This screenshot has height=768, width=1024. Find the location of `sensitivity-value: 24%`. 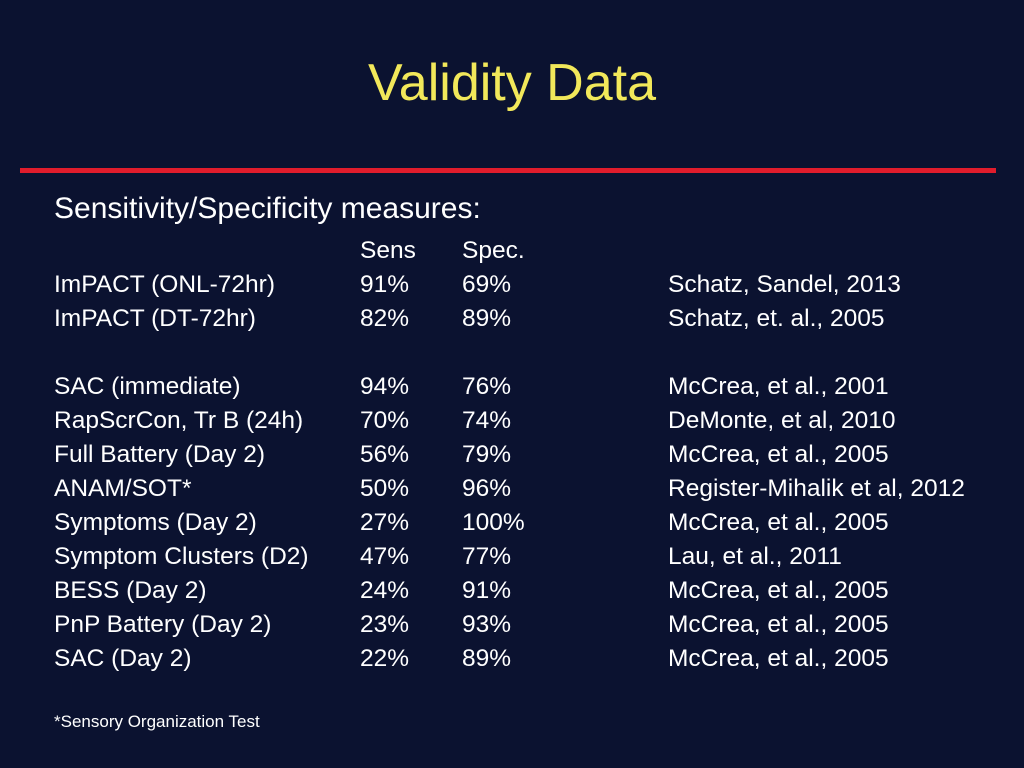

sensitivity-value: 24% is located at coordinates (385, 590).